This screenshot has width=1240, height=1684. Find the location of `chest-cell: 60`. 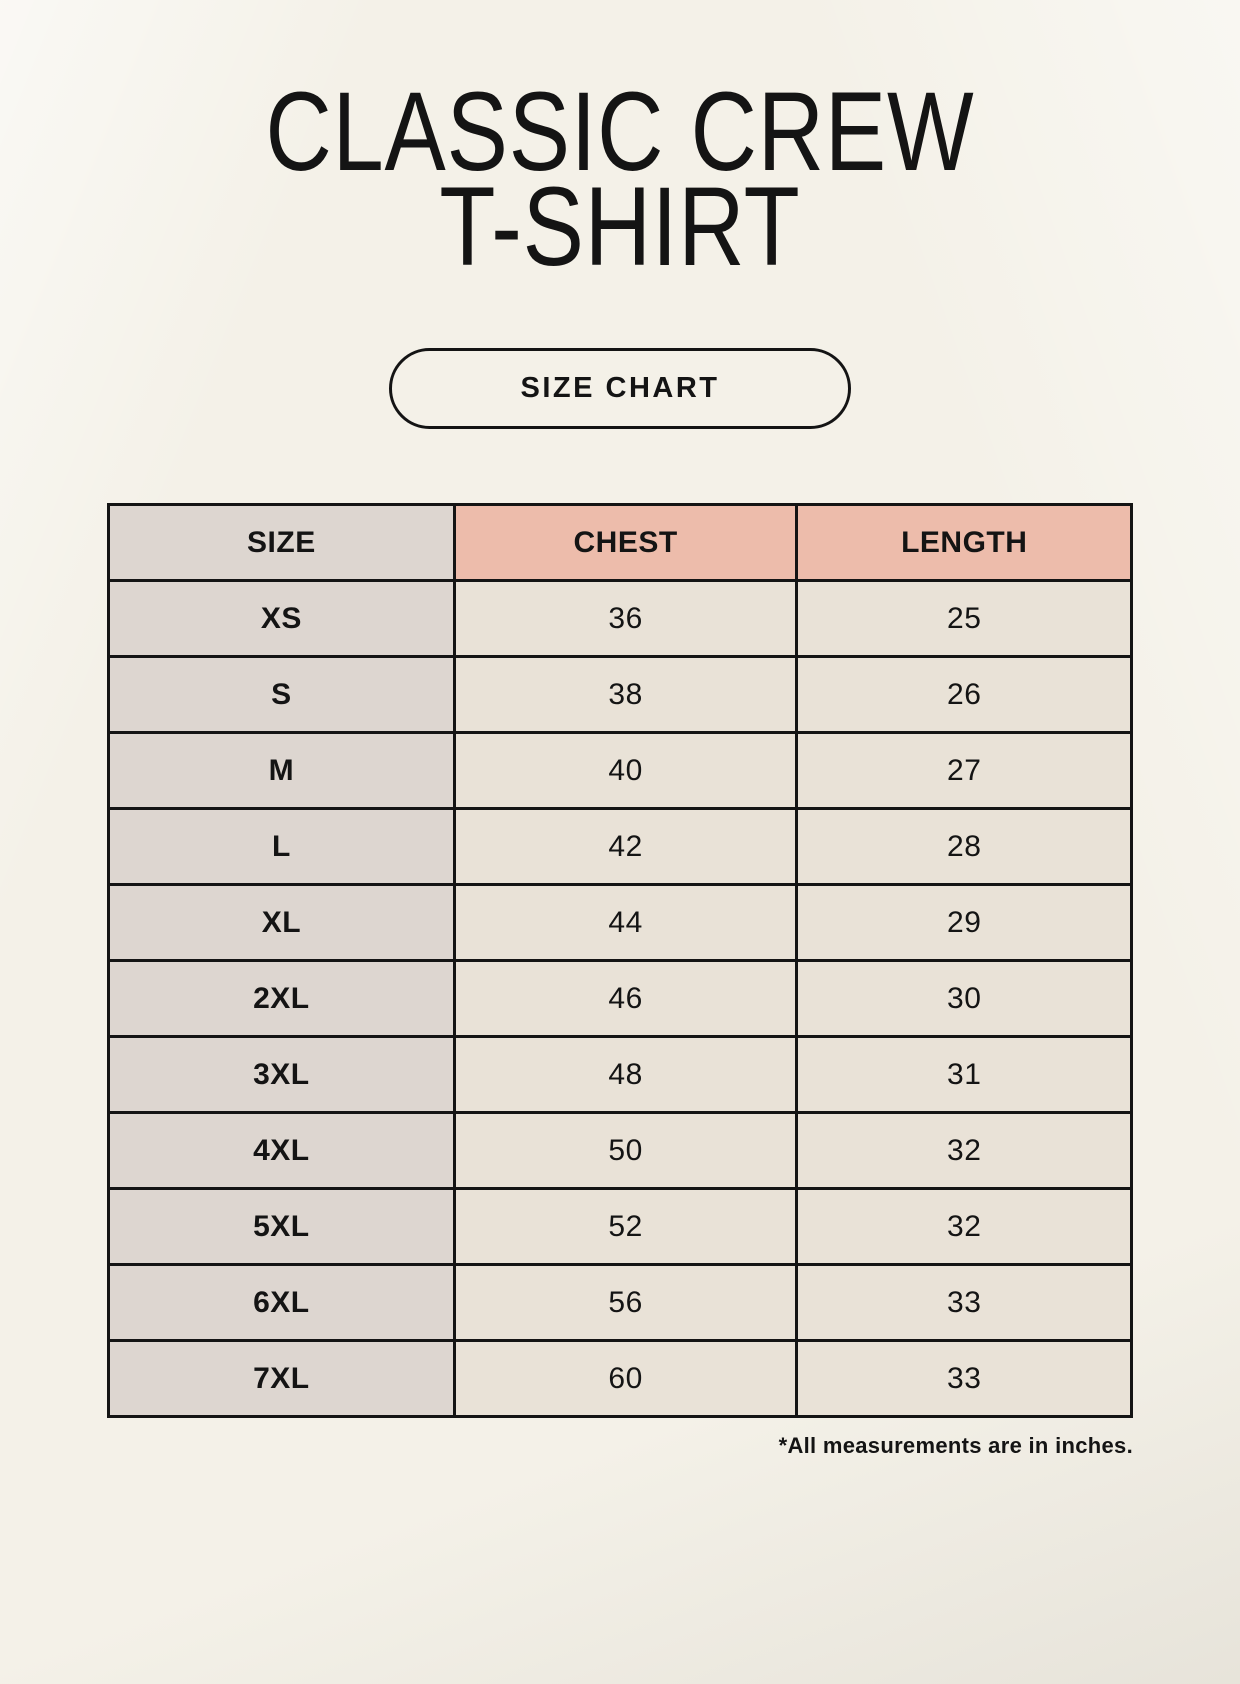

chest-cell: 60 is located at coordinates (625, 1379).